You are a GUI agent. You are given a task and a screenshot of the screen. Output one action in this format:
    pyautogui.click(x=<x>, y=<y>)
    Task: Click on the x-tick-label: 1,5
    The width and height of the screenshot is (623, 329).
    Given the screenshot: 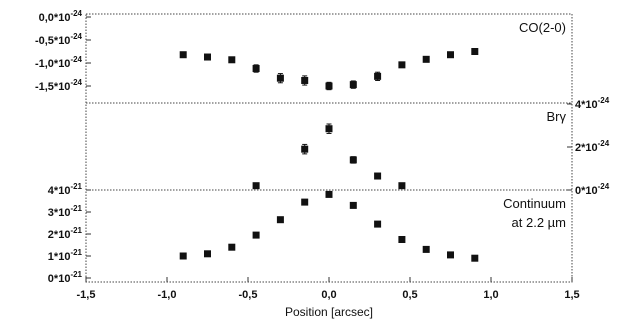 What is the action you would take?
    pyautogui.click(x=571, y=295)
    